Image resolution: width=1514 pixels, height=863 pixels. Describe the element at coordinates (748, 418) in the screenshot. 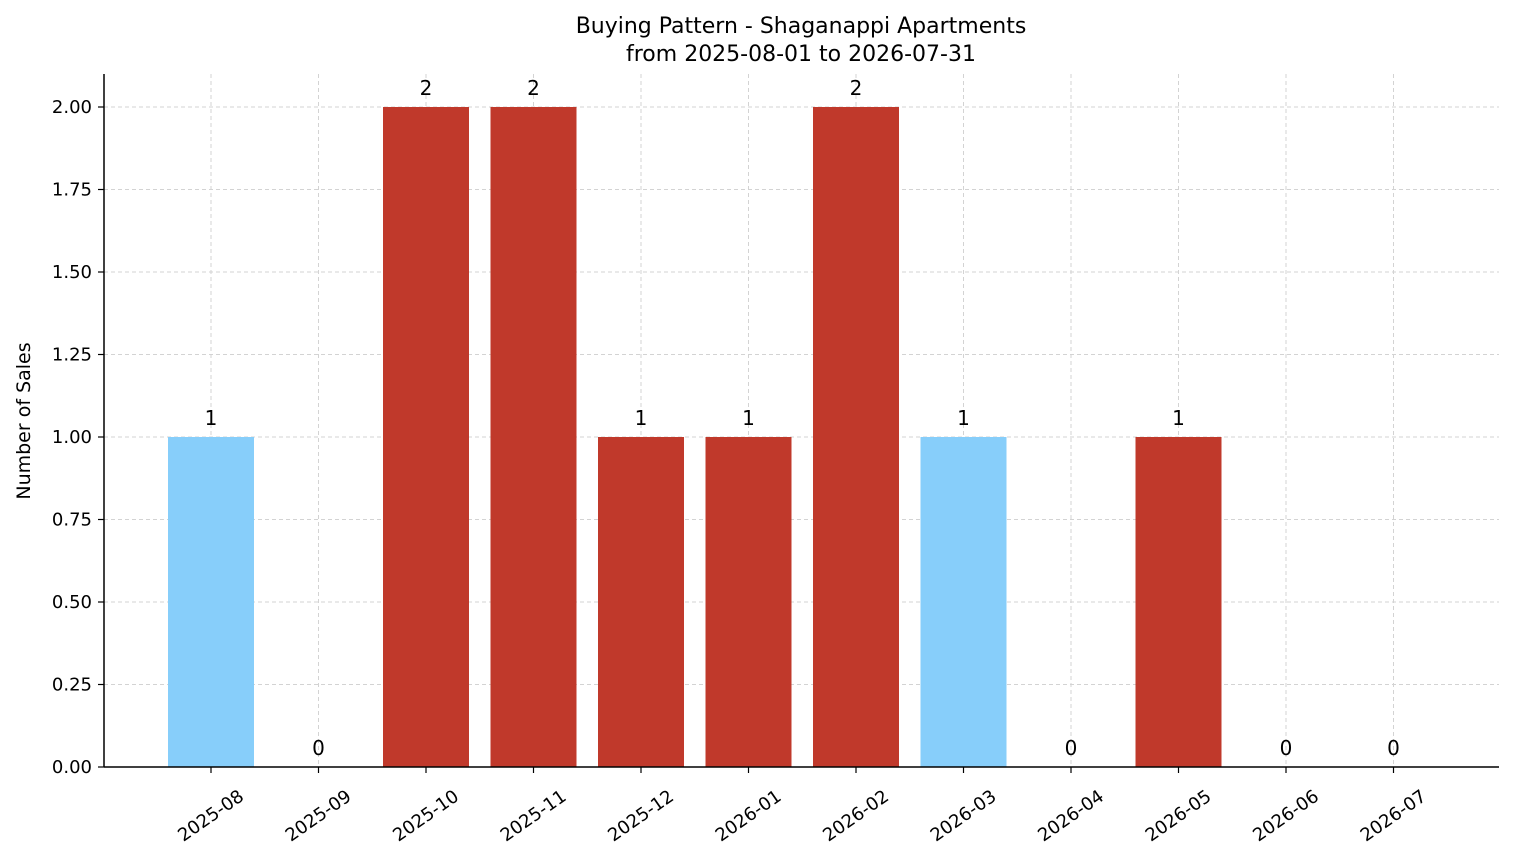

I see `data-label-2026-01: 1` at that location.